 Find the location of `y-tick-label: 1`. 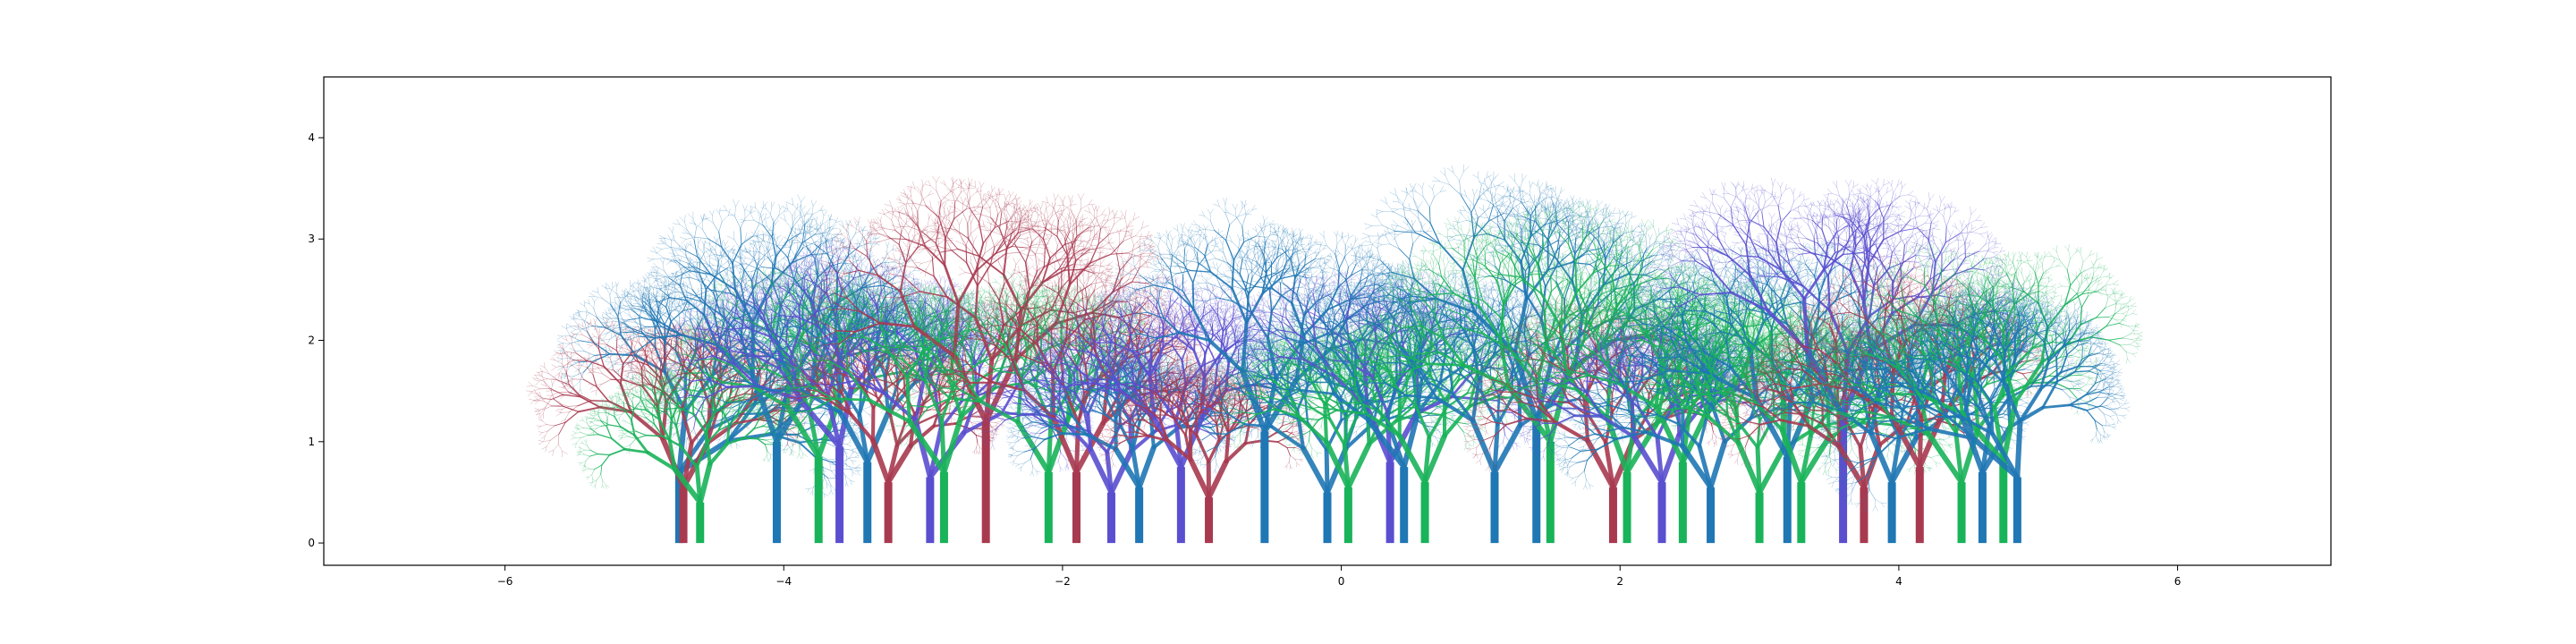

y-tick-label: 1 is located at coordinates (311, 442).